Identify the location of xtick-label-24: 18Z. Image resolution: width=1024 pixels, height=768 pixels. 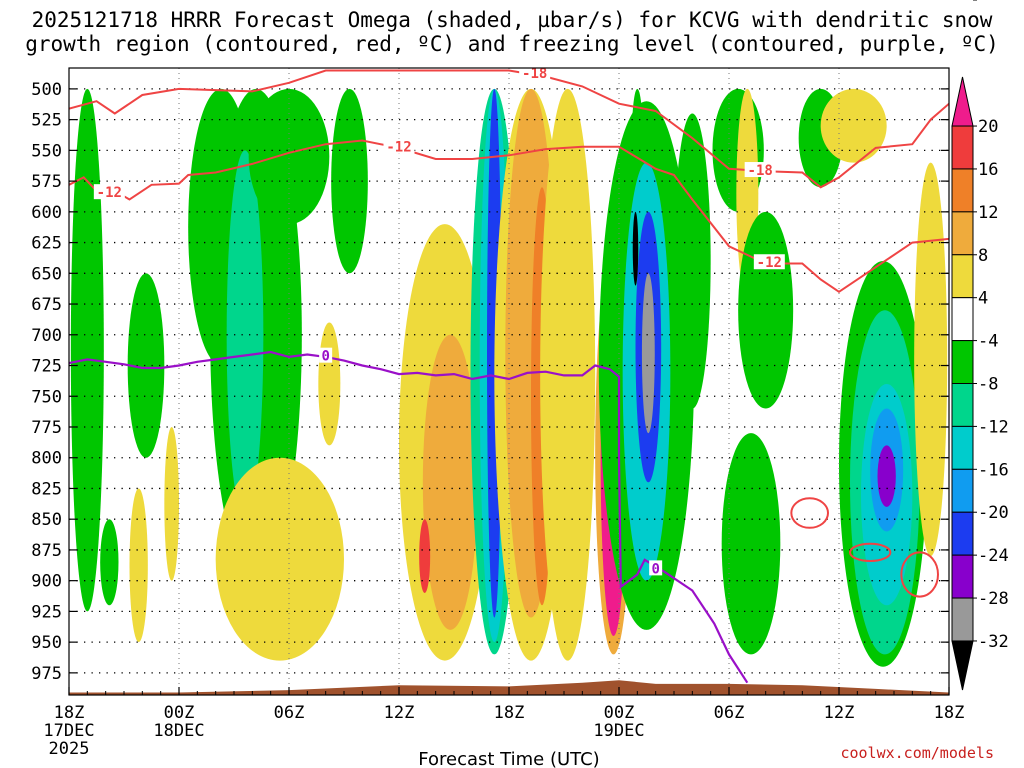
(509, 713).